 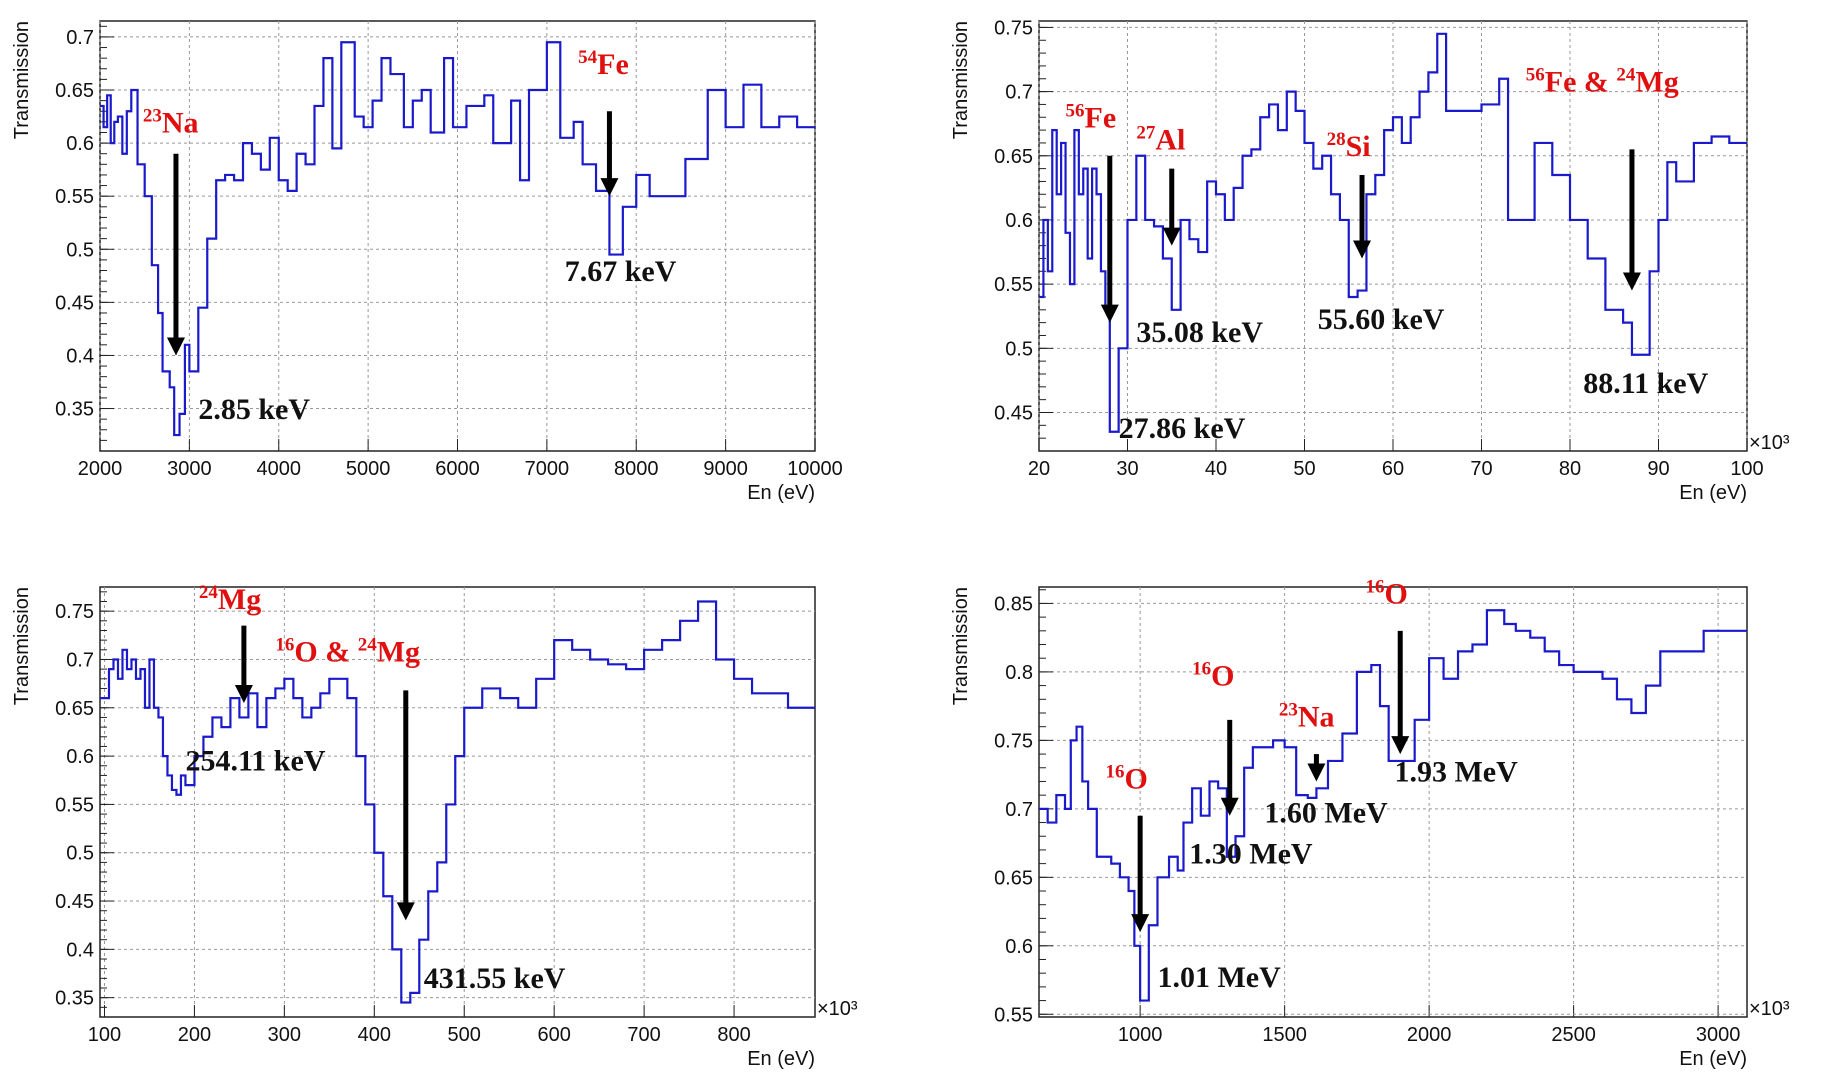 What do you see at coordinates (547, 469) in the screenshot?
I see `x-tick-label: 7000` at bounding box center [547, 469].